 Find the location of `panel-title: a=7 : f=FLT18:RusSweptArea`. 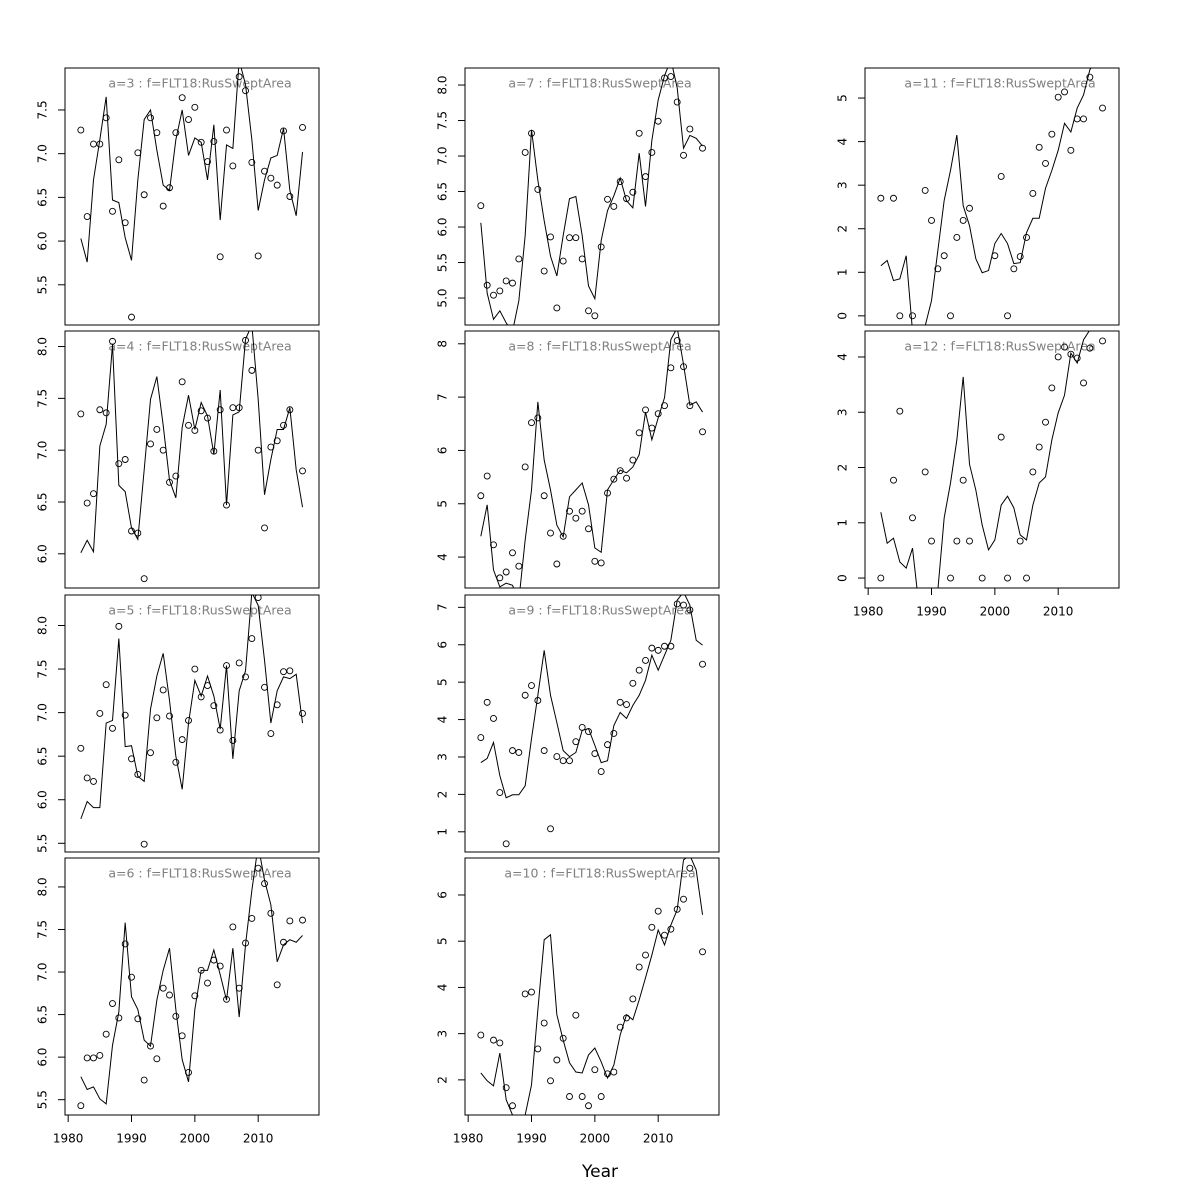

panel-title: a=7 : f=FLT18:RusSweptArea is located at coordinates (599, 83).